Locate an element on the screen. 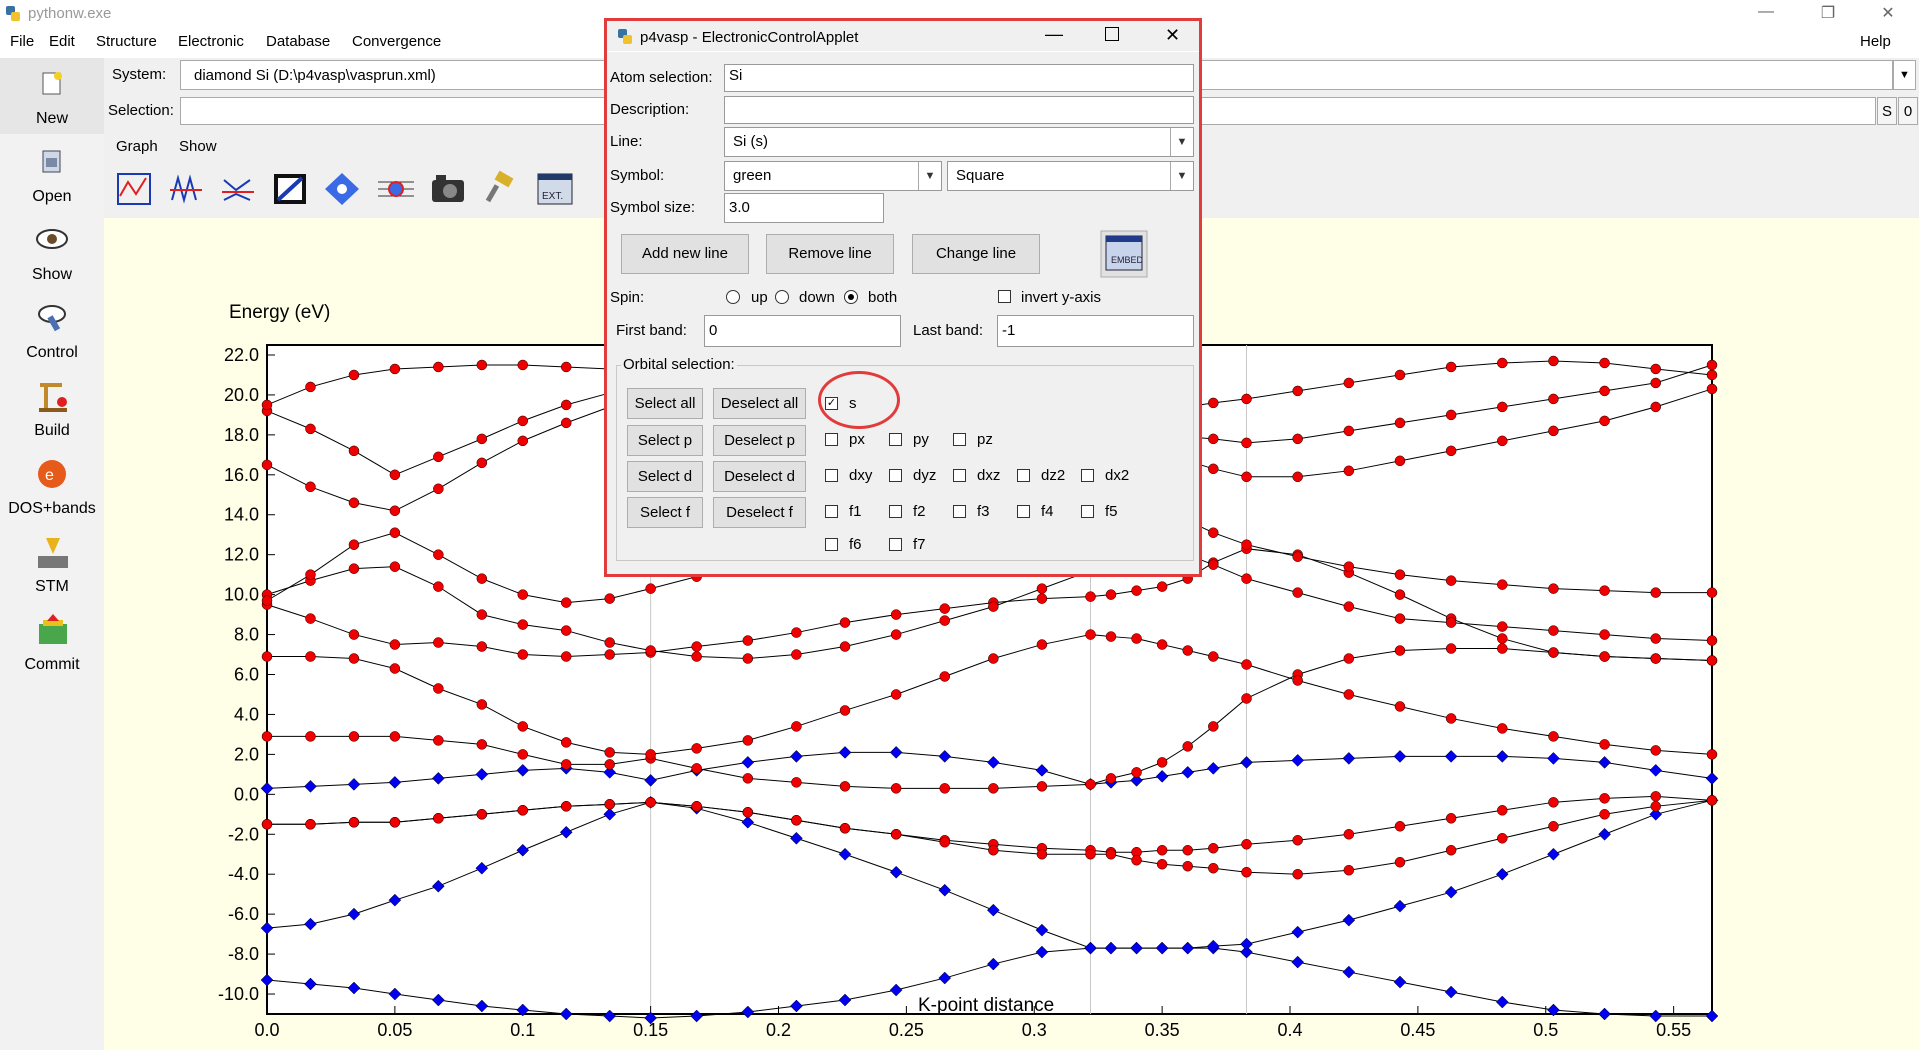 This screenshot has width=1919, height=1050. menu-edit: Edit is located at coordinates (62, 41).